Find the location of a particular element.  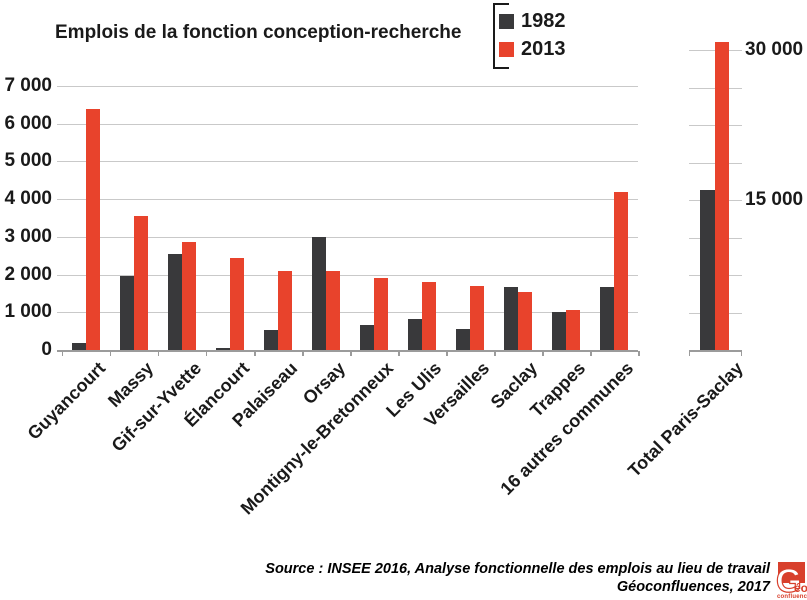

logo-letter-g: G is located at coordinates (788, 580).